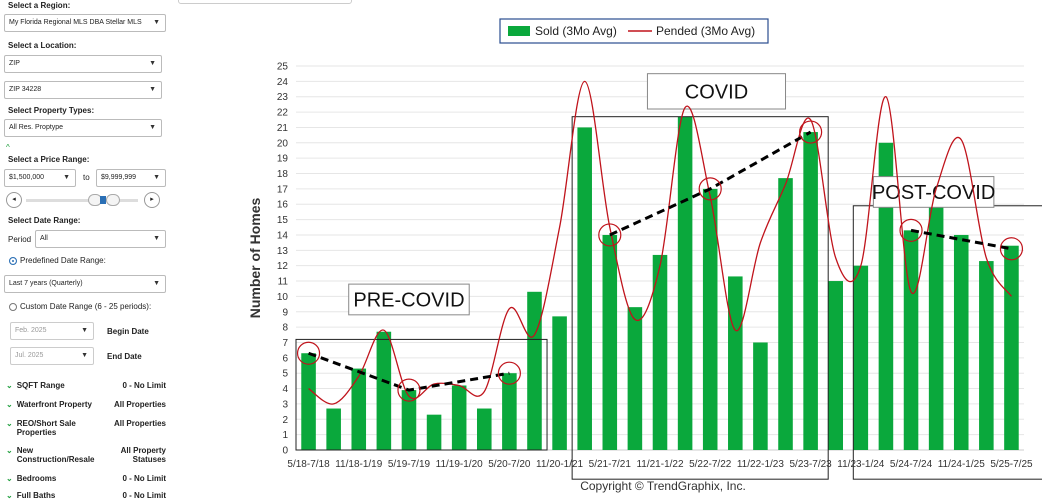  What do you see at coordinates (57, 260) in the screenshot?
I see `predefined-range-option: Predefined Date Range:` at bounding box center [57, 260].